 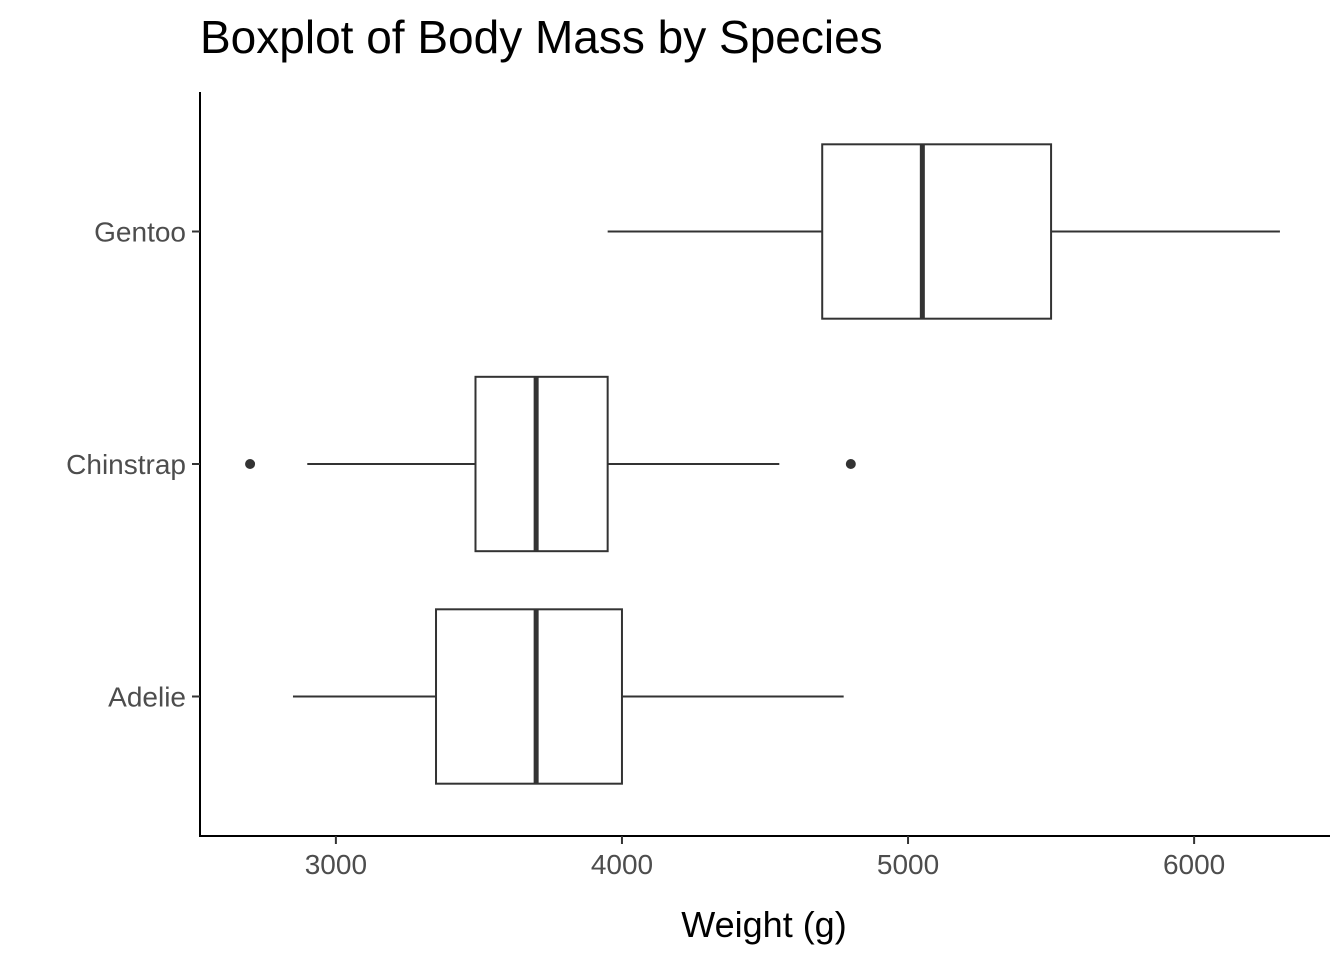 What do you see at coordinates (140, 232) in the screenshot?
I see `y-tick-label-gentoo: Gentoo` at bounding box center [140, 232].